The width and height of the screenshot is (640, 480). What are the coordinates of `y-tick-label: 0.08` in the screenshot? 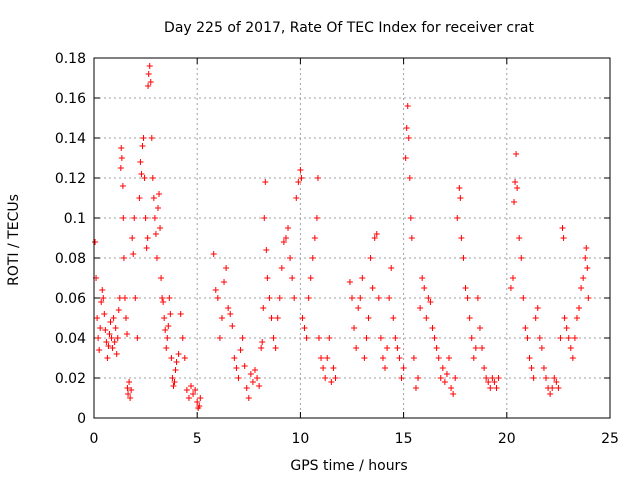 It's located at (70, 259).